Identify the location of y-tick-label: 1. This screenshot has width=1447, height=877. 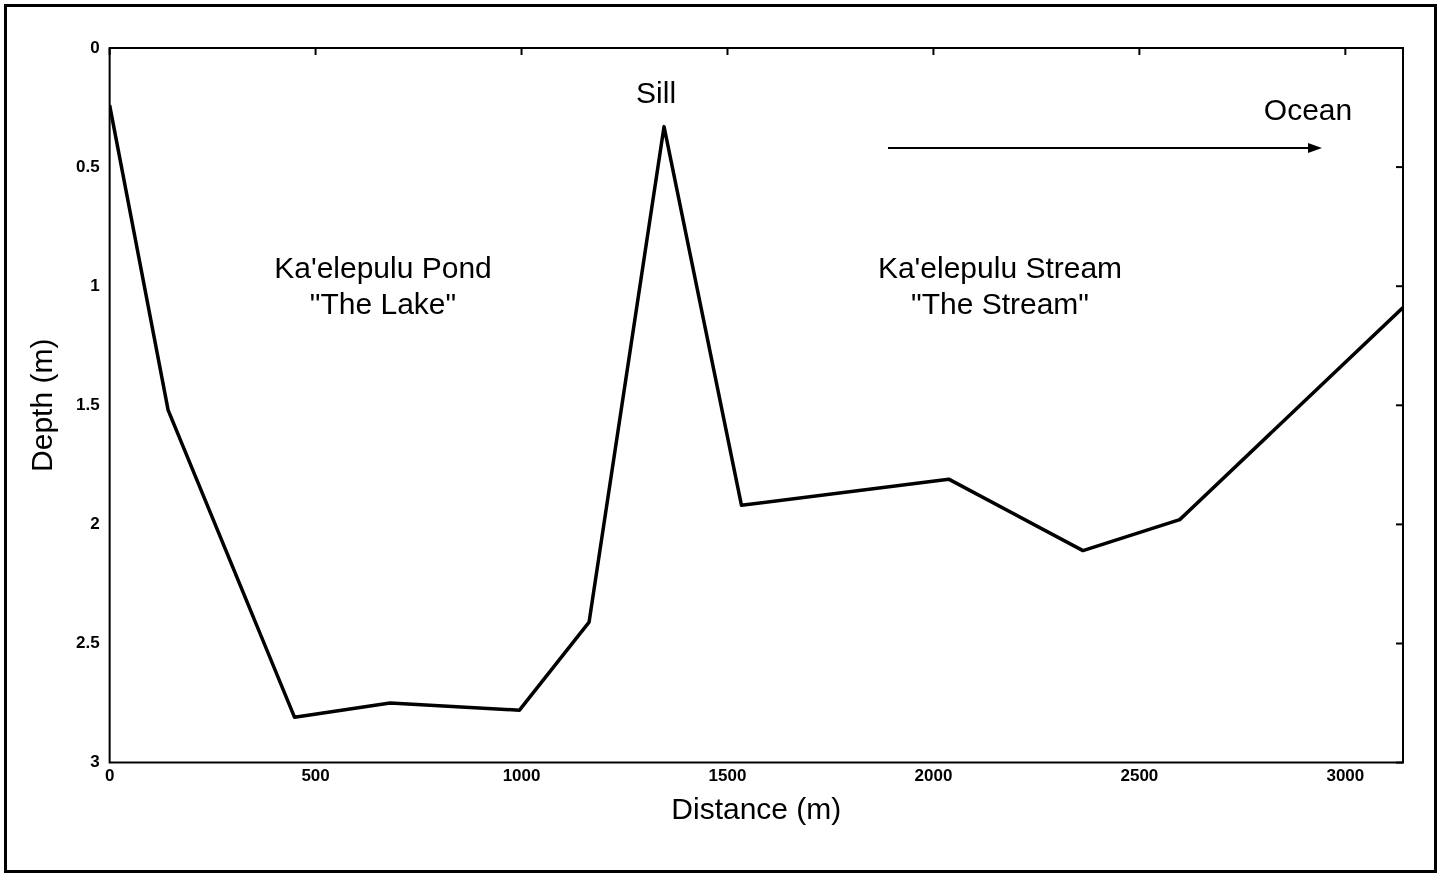
(95, 285).